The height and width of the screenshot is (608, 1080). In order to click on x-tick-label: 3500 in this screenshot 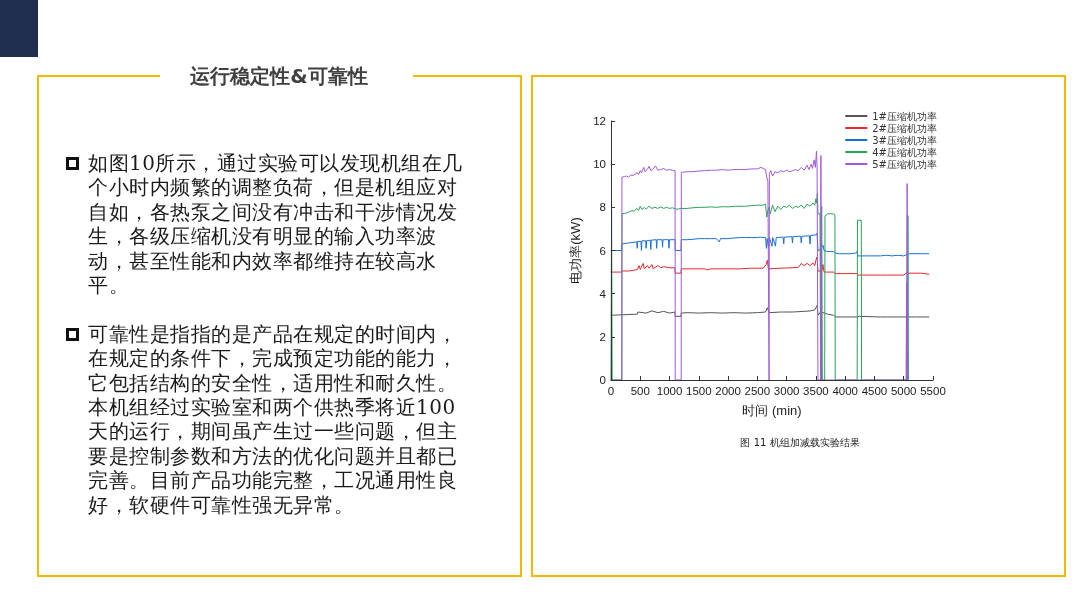, I will do `click(816, 391)`.